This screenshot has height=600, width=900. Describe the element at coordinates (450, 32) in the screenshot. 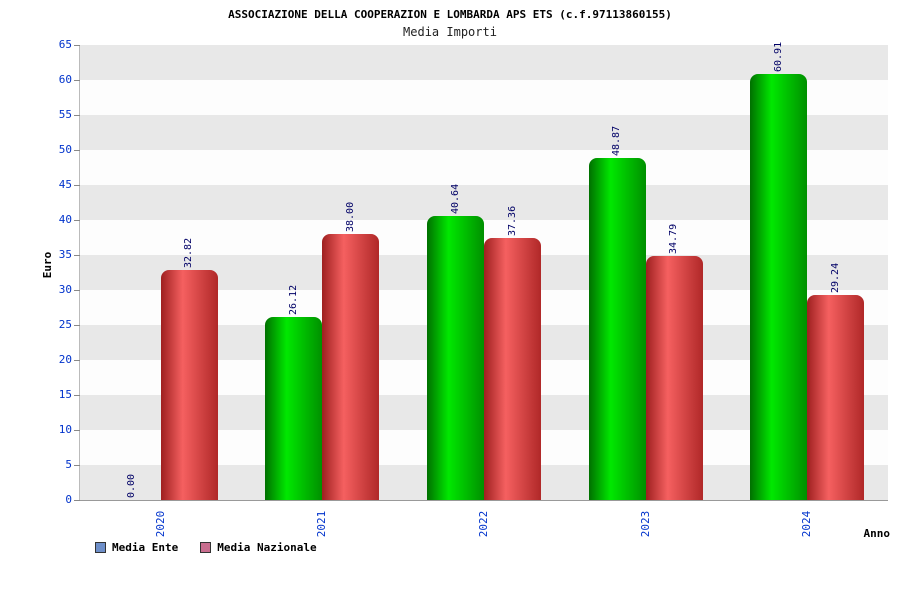

I see `chart-subtitle: Media Importi` at that location.